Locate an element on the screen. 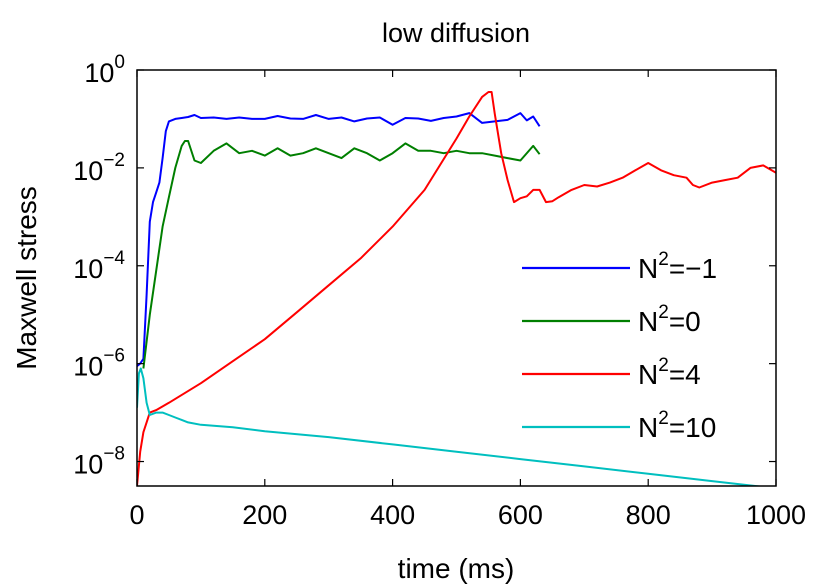 This screenshot has height=585, width=830. y-axis-label: Maxwell stress is located at coordinates (26, 278).